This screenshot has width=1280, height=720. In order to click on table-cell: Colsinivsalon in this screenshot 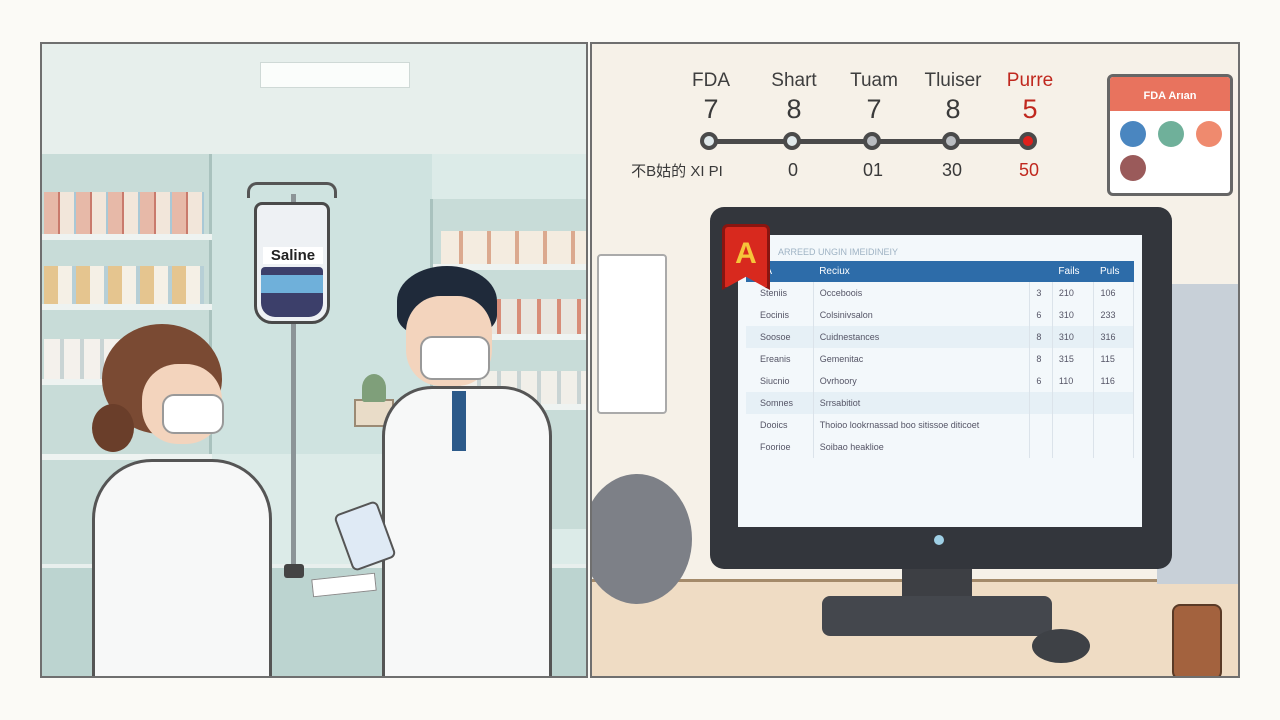, I will do `click(922, 315)`.